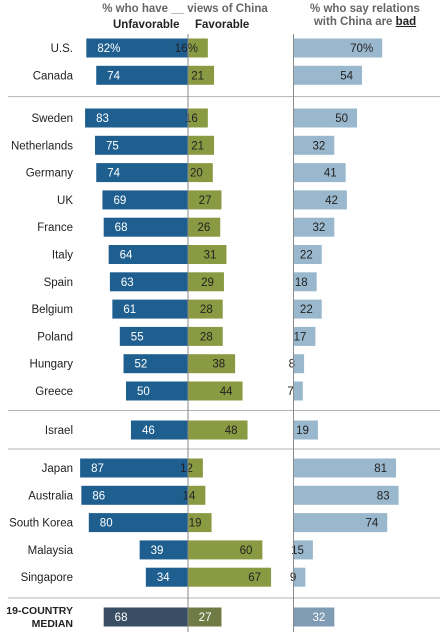 Image resolution: width=444 pixels, height=641 pixels. What do you see at coordinates (141, 365) in the screenshot?
I see `unfavorable-value-hungary: 52` at bounding box center [141, 365].